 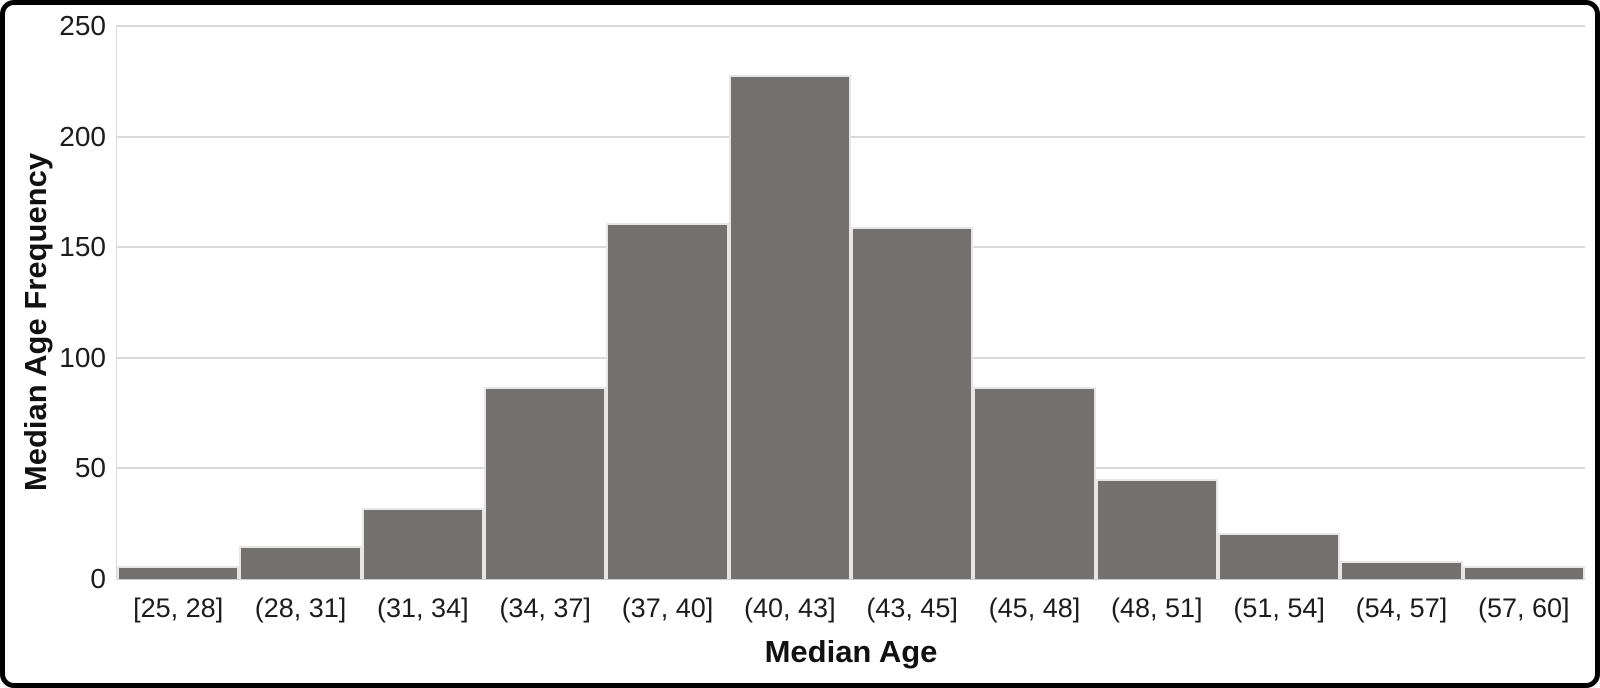 I want to click on x-tick-label: (51, 54], so click(x=1279, y=608).